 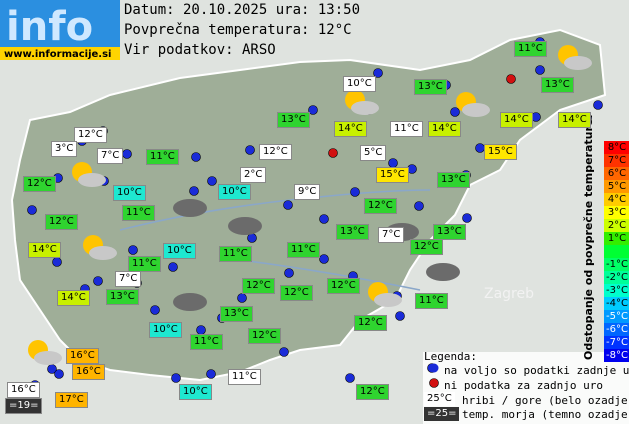 What do you see at coordinates (60, 53) in the screenshot?
I see `logo-strip` at bounding box center [60, 53].